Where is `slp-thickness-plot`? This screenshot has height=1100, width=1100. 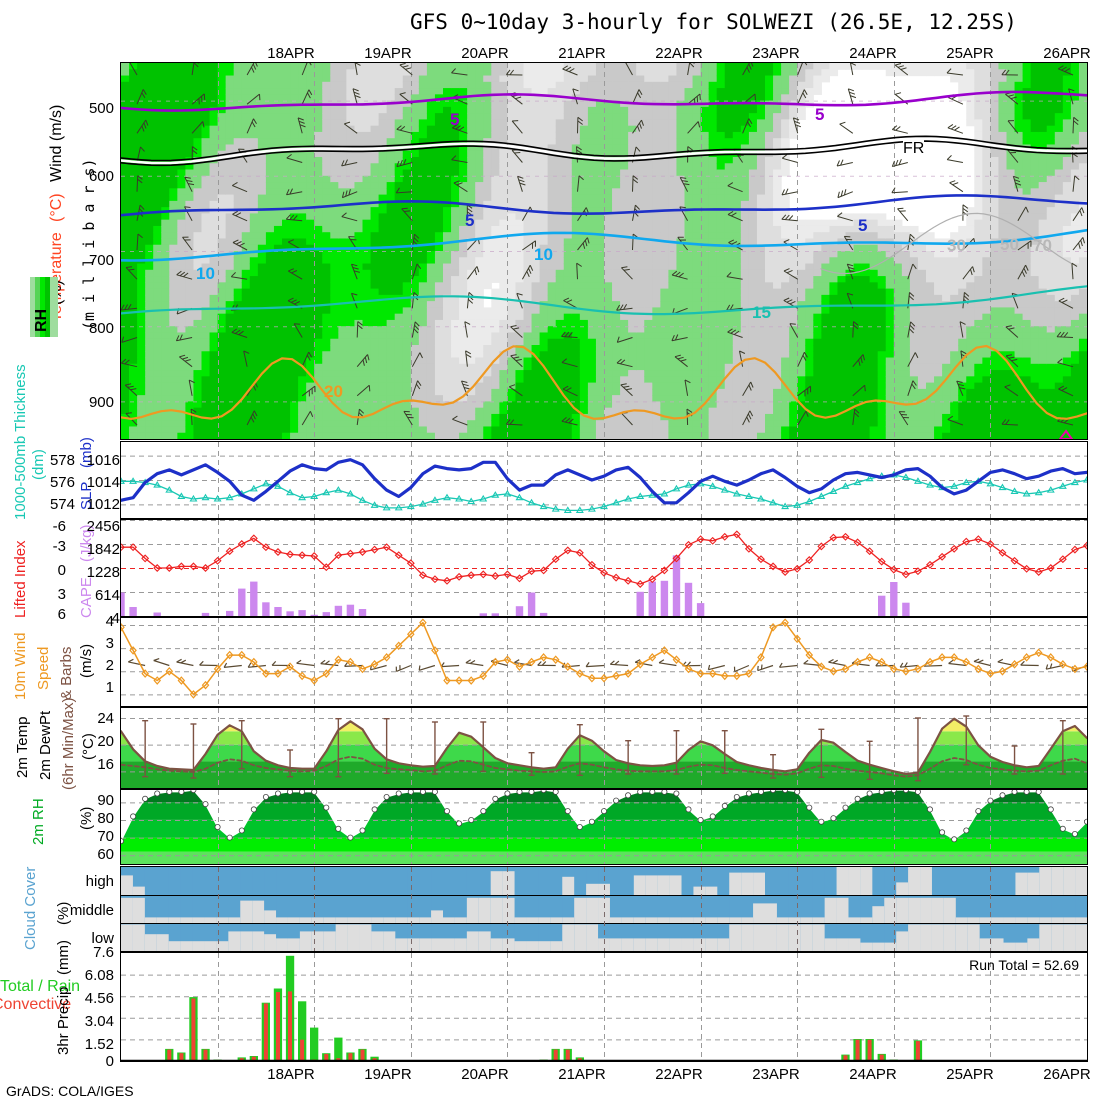
slp-thickness-plot is located at coordinates (604, 480).